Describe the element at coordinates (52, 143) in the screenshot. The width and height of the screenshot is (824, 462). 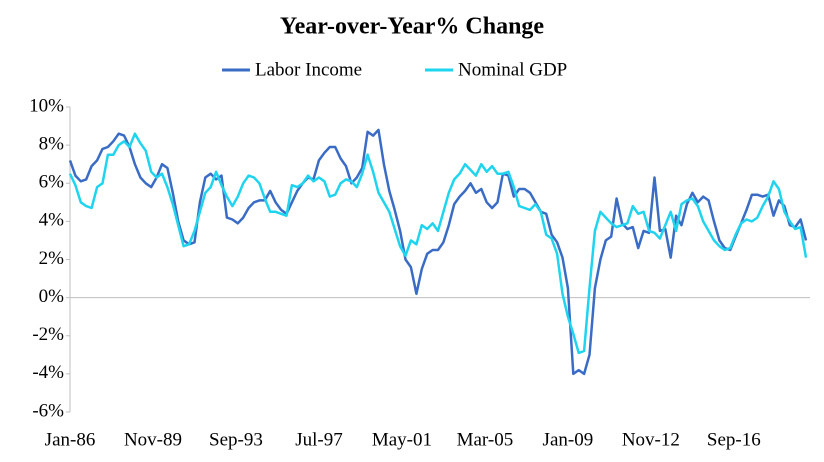
I see `y-tick-label: 8%` at that location.